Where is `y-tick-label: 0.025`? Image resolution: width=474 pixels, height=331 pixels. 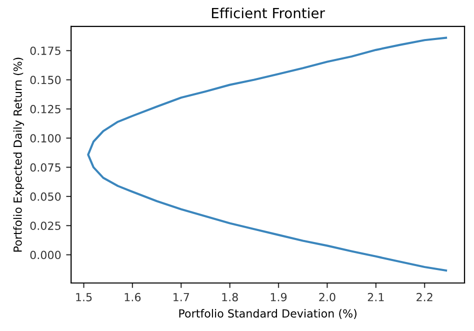
y-tick-label: 0.025 is located at coordinates (45, 226).